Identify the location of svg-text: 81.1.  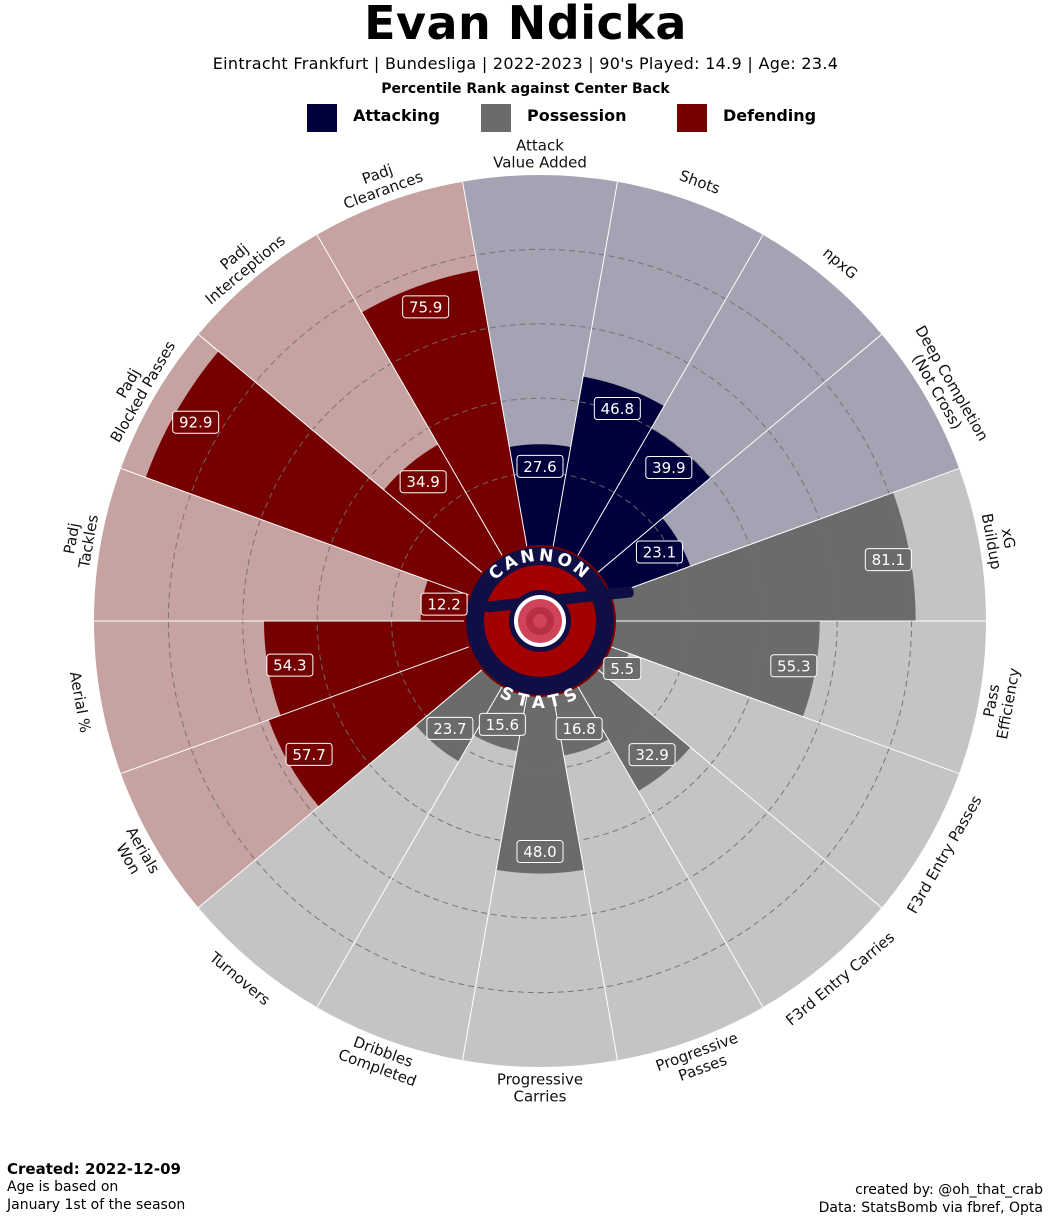
(888, 560).